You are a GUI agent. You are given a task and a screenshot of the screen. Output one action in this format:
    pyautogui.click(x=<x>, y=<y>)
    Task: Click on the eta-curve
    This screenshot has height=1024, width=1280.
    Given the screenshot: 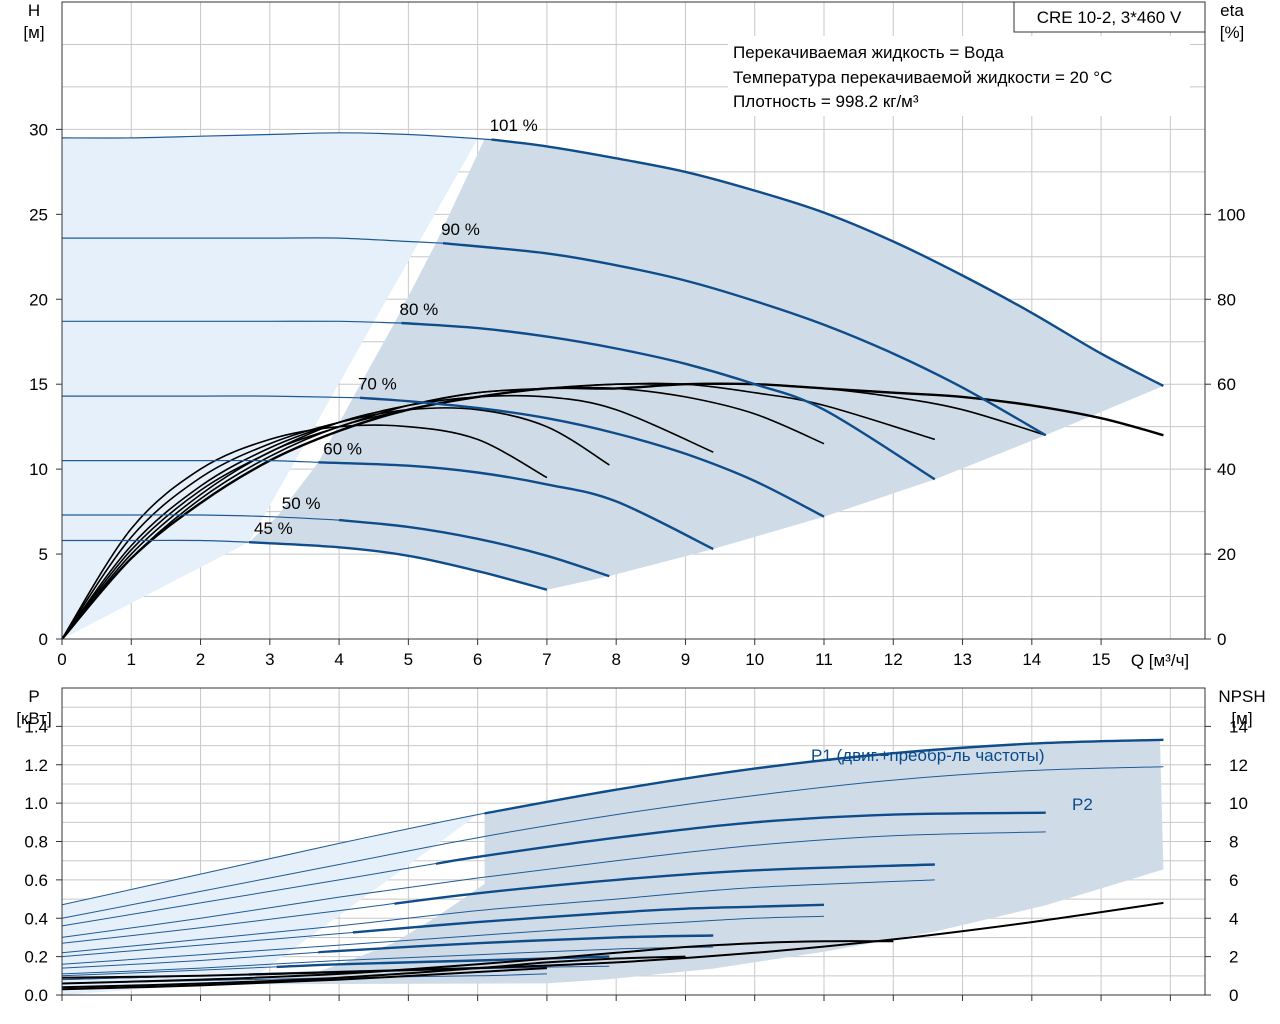 What is the action you would take?
    pyautogui.click(x=304, y=532)
    